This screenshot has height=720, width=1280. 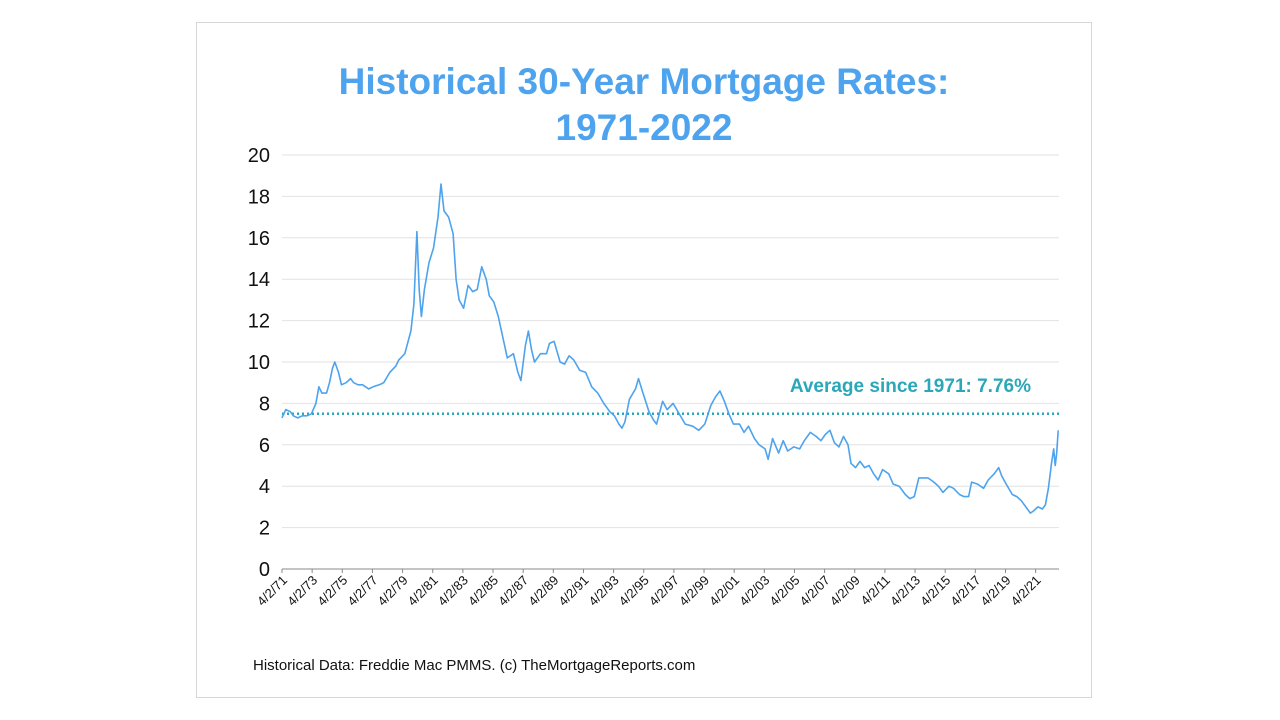 I want to click on y-tick-label: 0, so click(x=264, y=570).